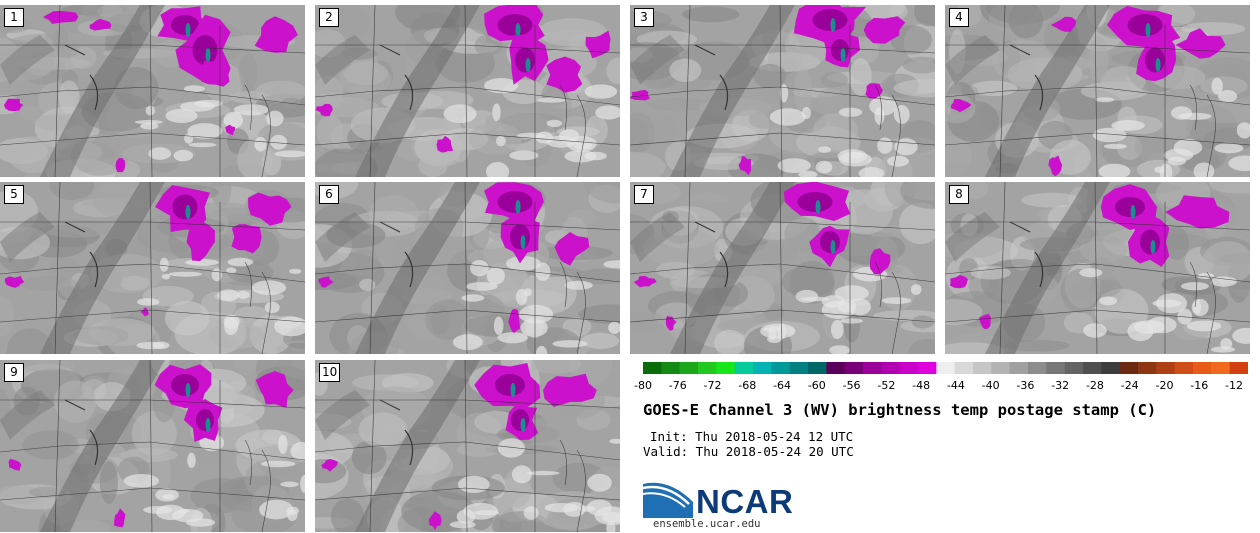 This screenshot has width=1260, height=533. Describe the element at coordinates (677, 385) in the screenshot. I see `colorbar-tick-label: -76` at that location.